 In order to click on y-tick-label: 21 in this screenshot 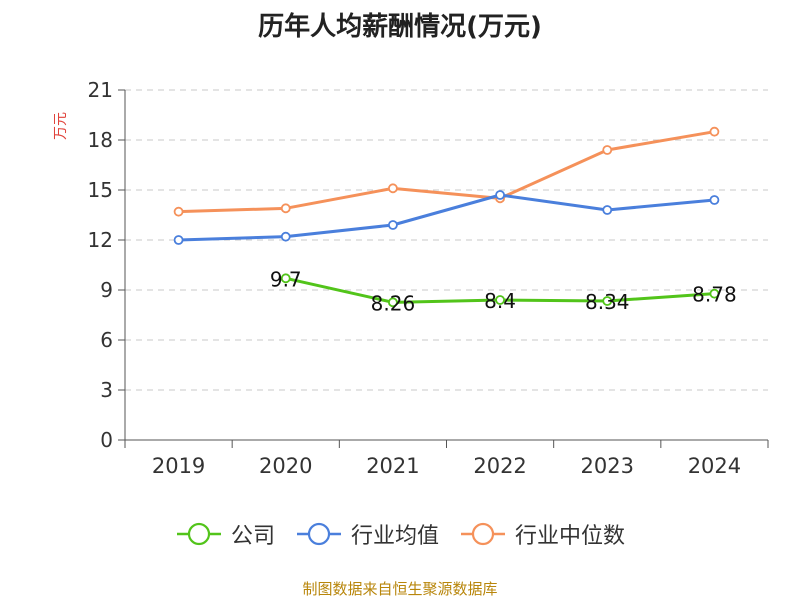, I will do `click(100, 90)`.